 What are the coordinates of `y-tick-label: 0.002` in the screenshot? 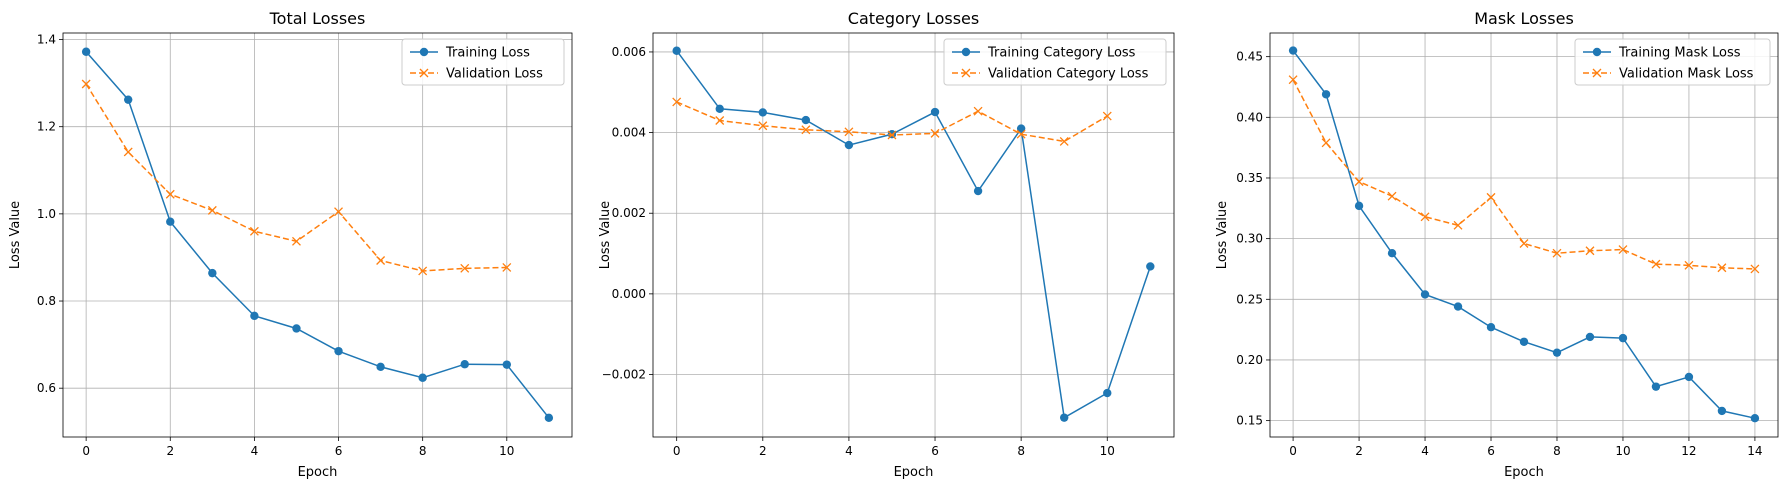 It's located at (629, 213).